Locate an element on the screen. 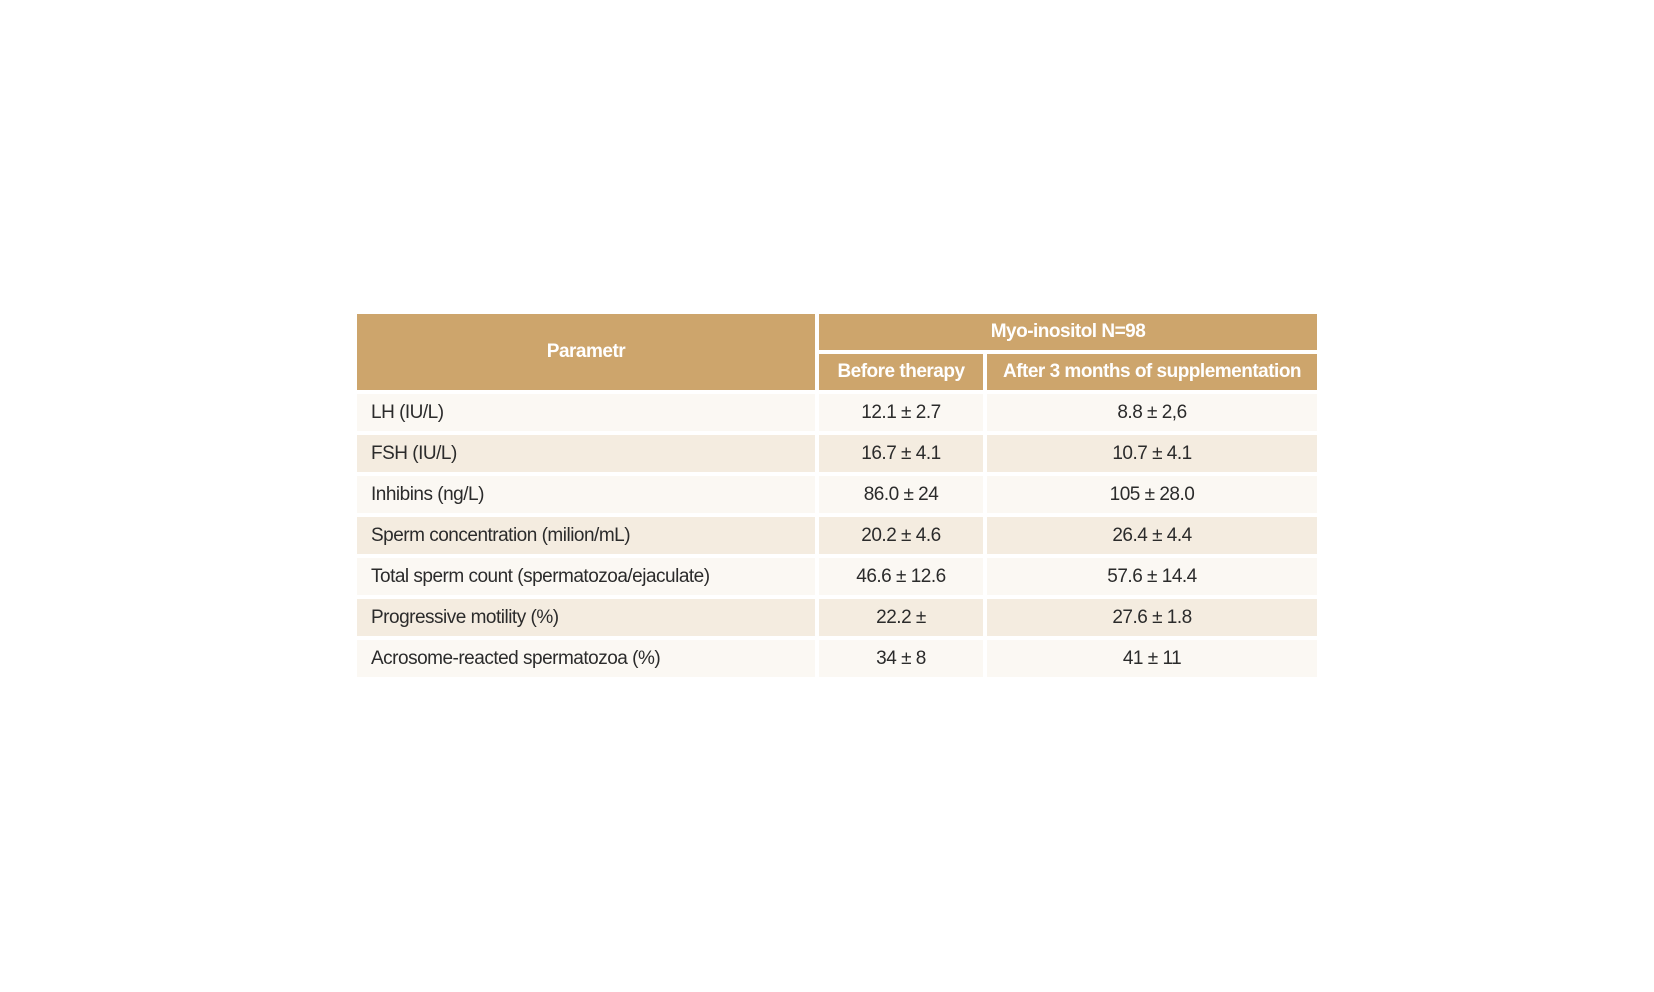 Image resolution: width=1654 pixels, height=992 pixels. header-after: After 3 months of supplementation is located at coordinates (1152, 372).